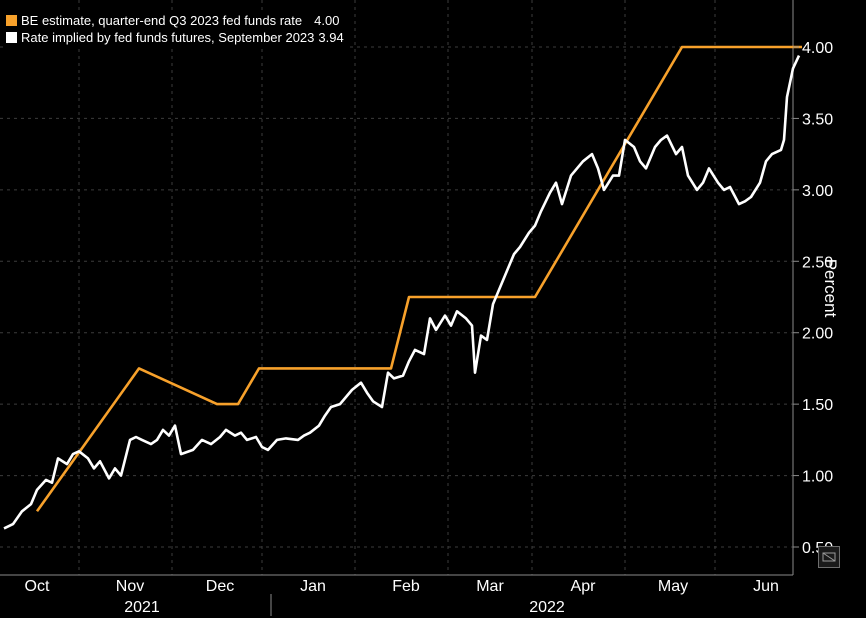 This screenshot has height=618, width=866. I want to click on x-year-label: 2022, so click(547, 607).